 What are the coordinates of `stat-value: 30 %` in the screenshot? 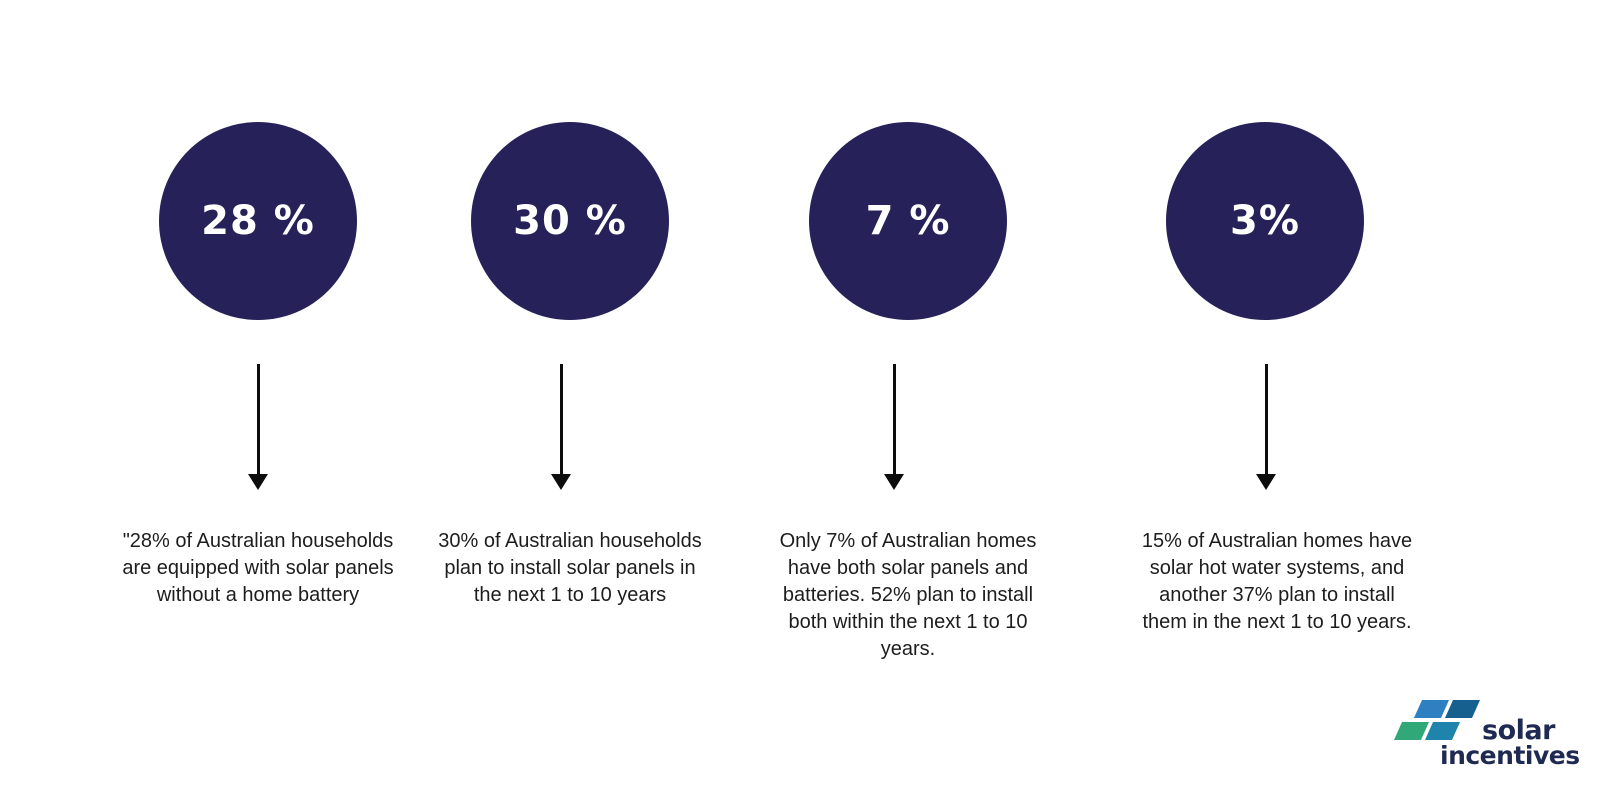 It's located at (570, 221).